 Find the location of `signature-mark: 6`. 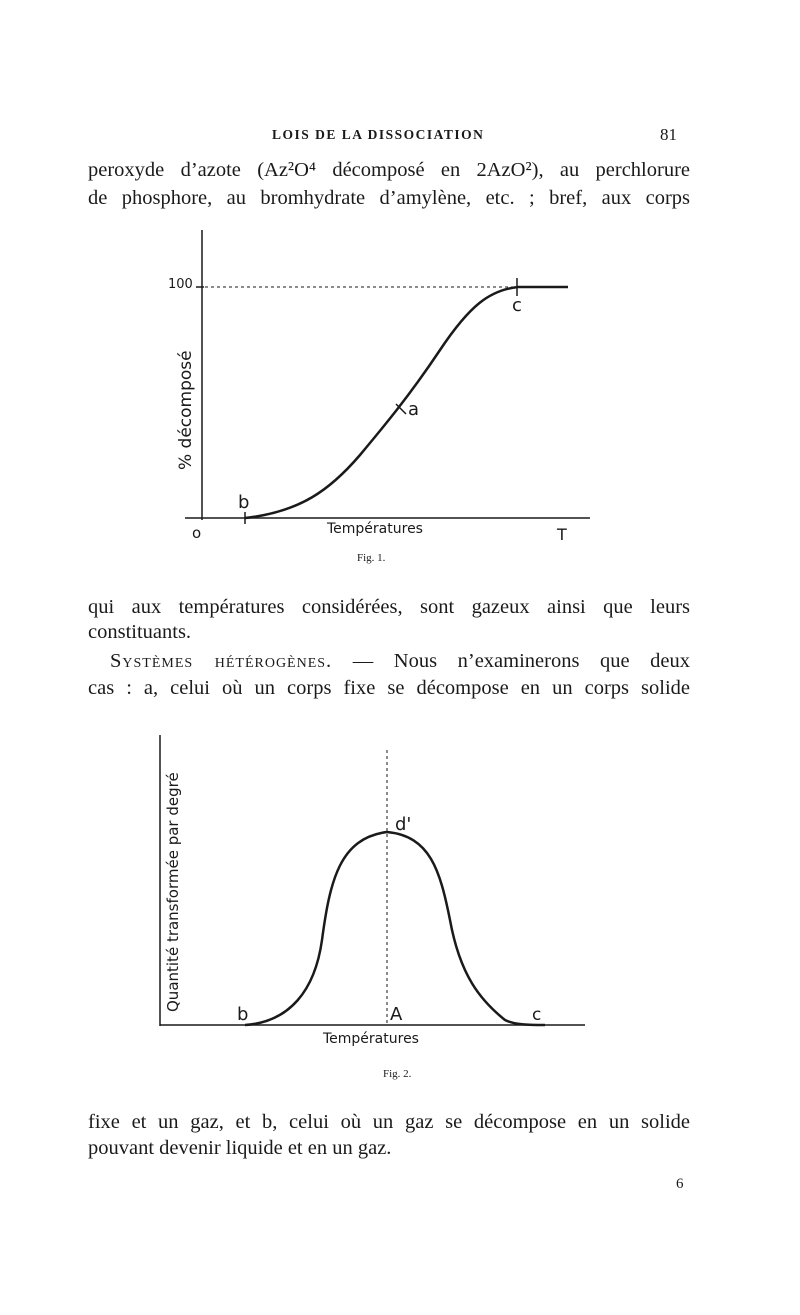

signature-mark: 6 is located at coordinates (680, 1184).